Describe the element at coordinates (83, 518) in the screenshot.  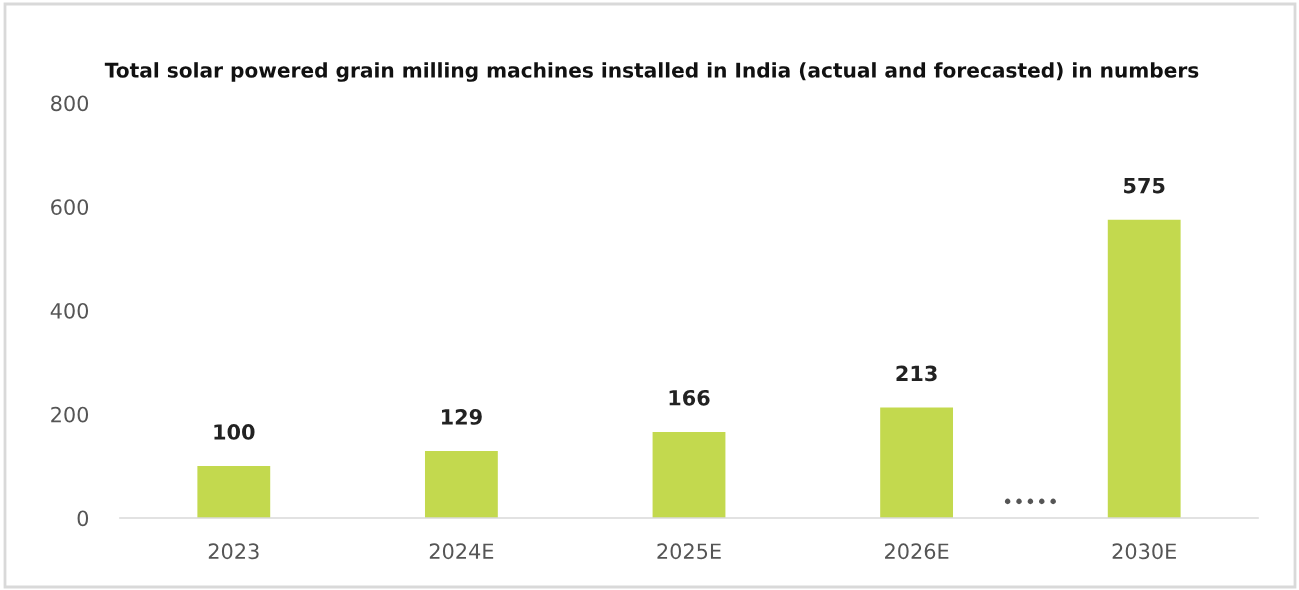
I see `y-tick-label: 0` at that location.